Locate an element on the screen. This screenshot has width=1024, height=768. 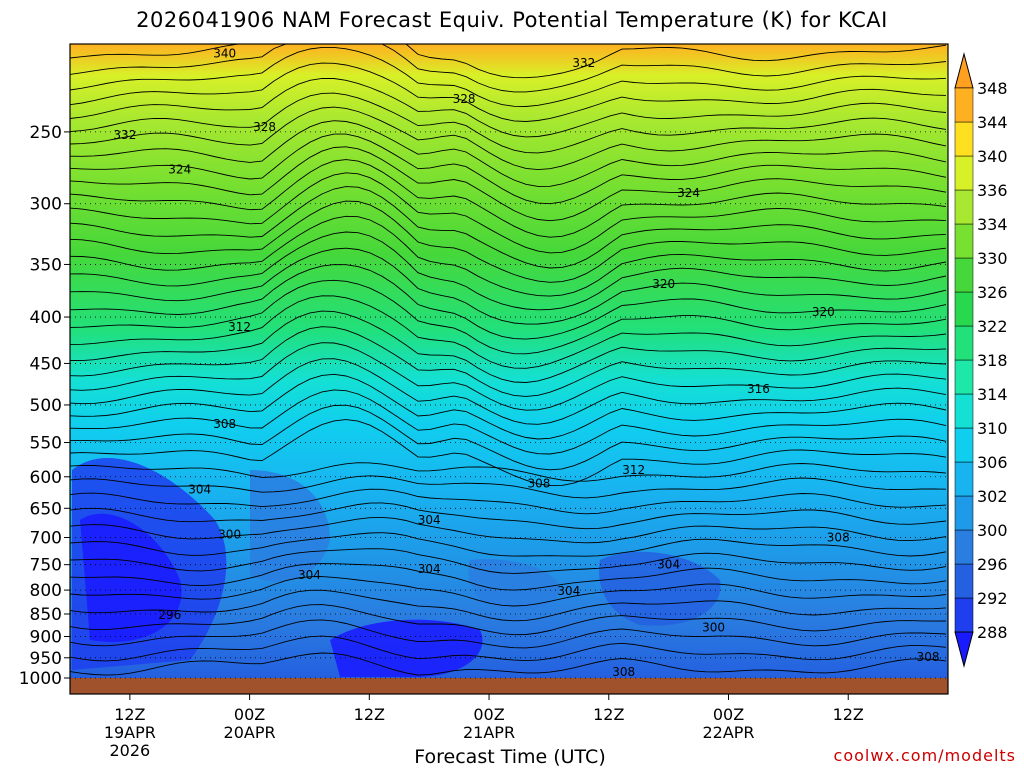
y-tick-label: 1000 is located at coordinates (40, 679).